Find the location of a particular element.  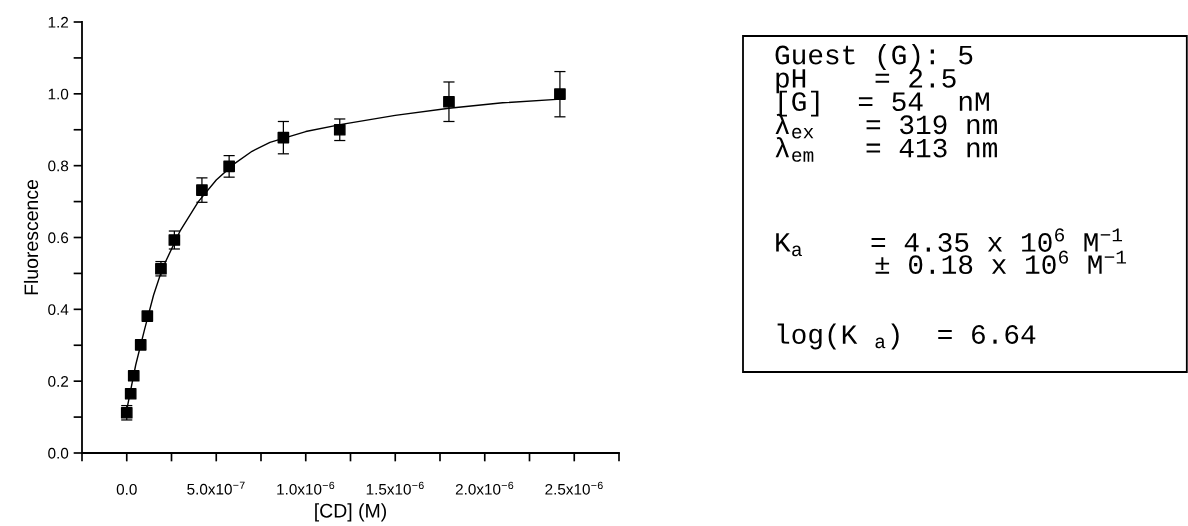

x-tick-label: 1.0x10$^{−6}$ is located at coordinates (306, 488).